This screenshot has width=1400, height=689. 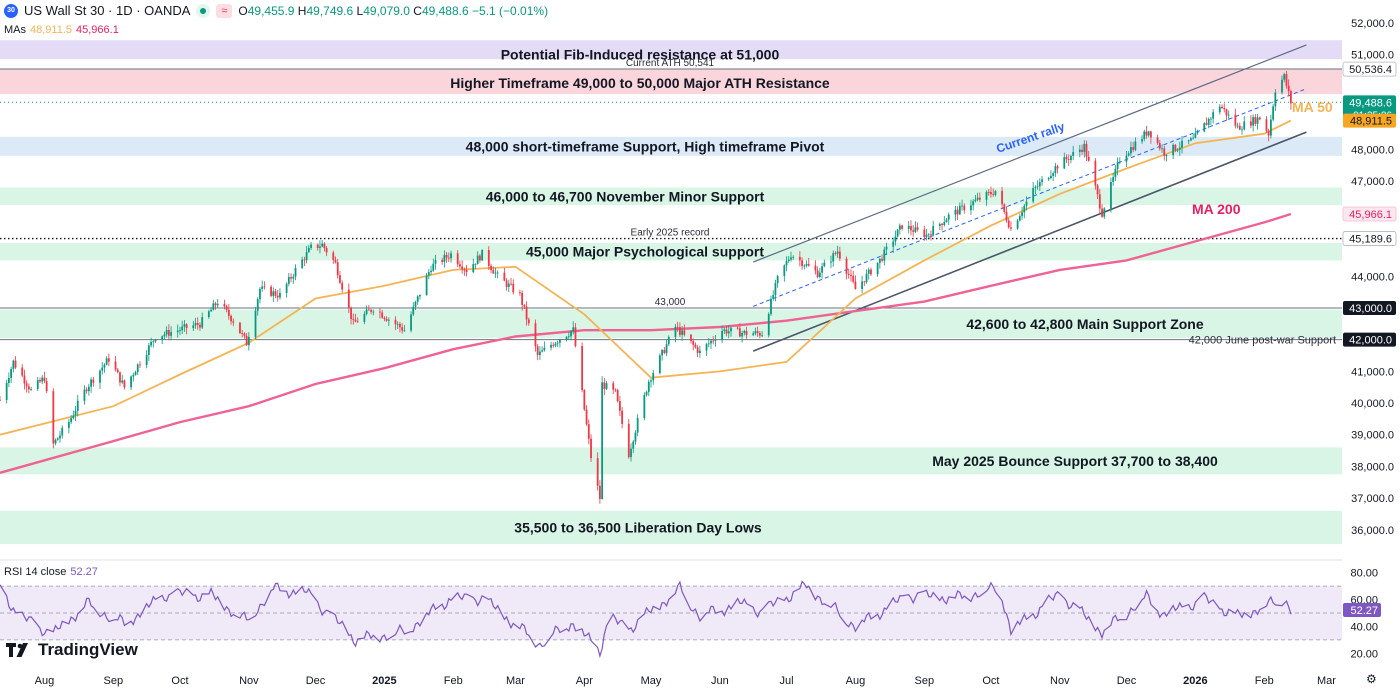 What do you see at coordinates (224, 10) in the screenshot?
I see `wave-icon: ≈` at bounding box center [224, 10].